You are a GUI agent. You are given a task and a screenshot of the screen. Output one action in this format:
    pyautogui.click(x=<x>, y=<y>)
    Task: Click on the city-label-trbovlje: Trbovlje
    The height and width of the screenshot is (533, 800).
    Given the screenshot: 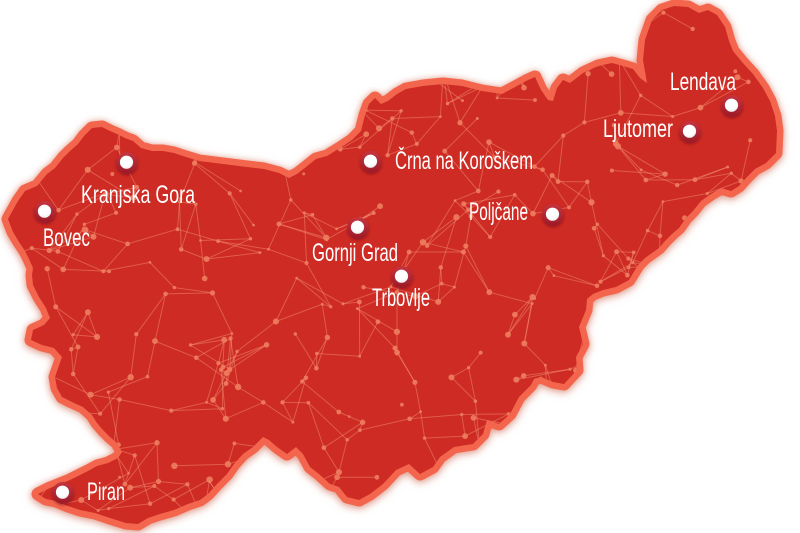 What is the action you would take?
    pyautogui.click(x=401, y=298)
    